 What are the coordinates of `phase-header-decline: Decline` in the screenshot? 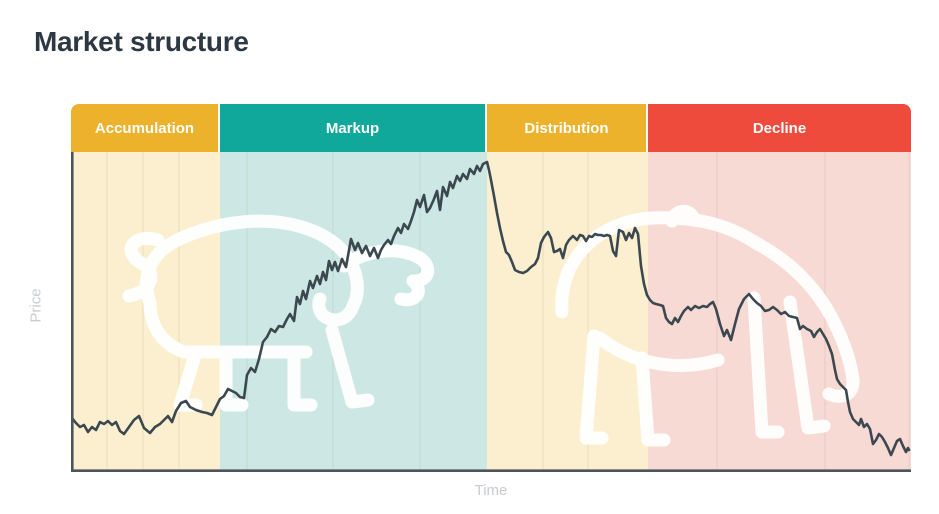 It's located at (779, 128).